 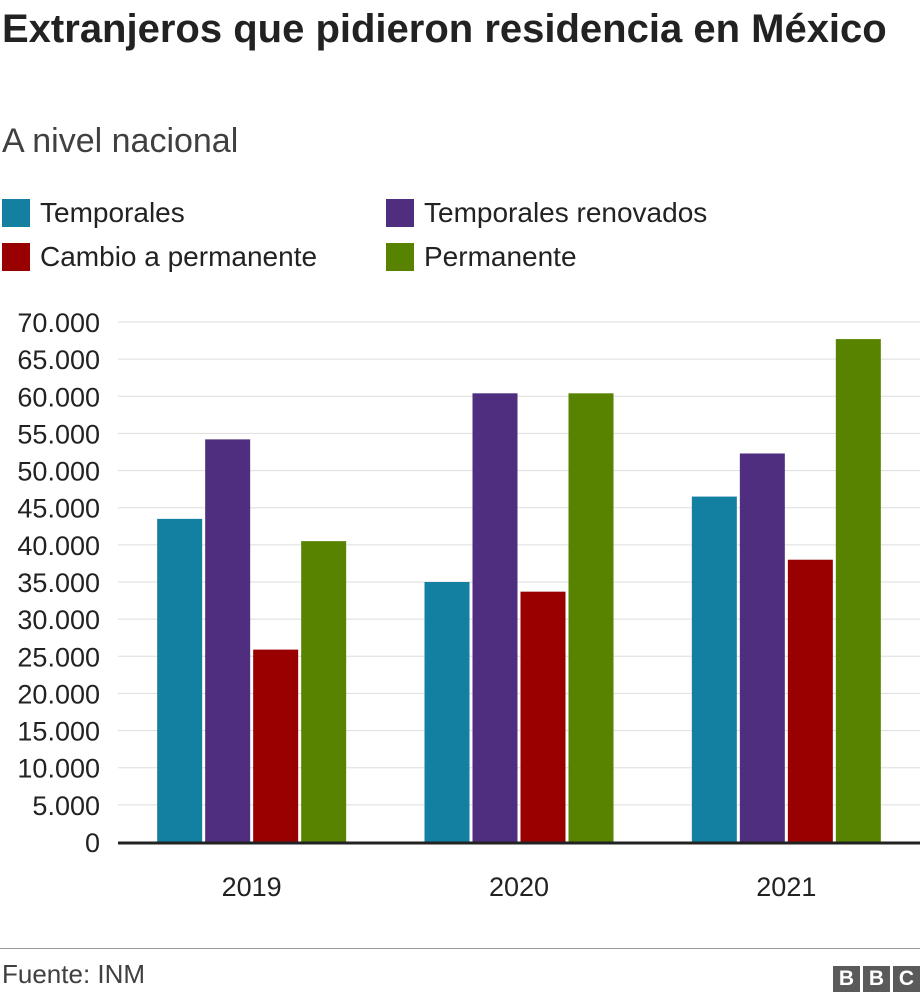 What do you see at coordinates (16, 257) in the screenshot?
I see `legend-swatch-cambio-a-permanente` at bounding box center [16, 257].